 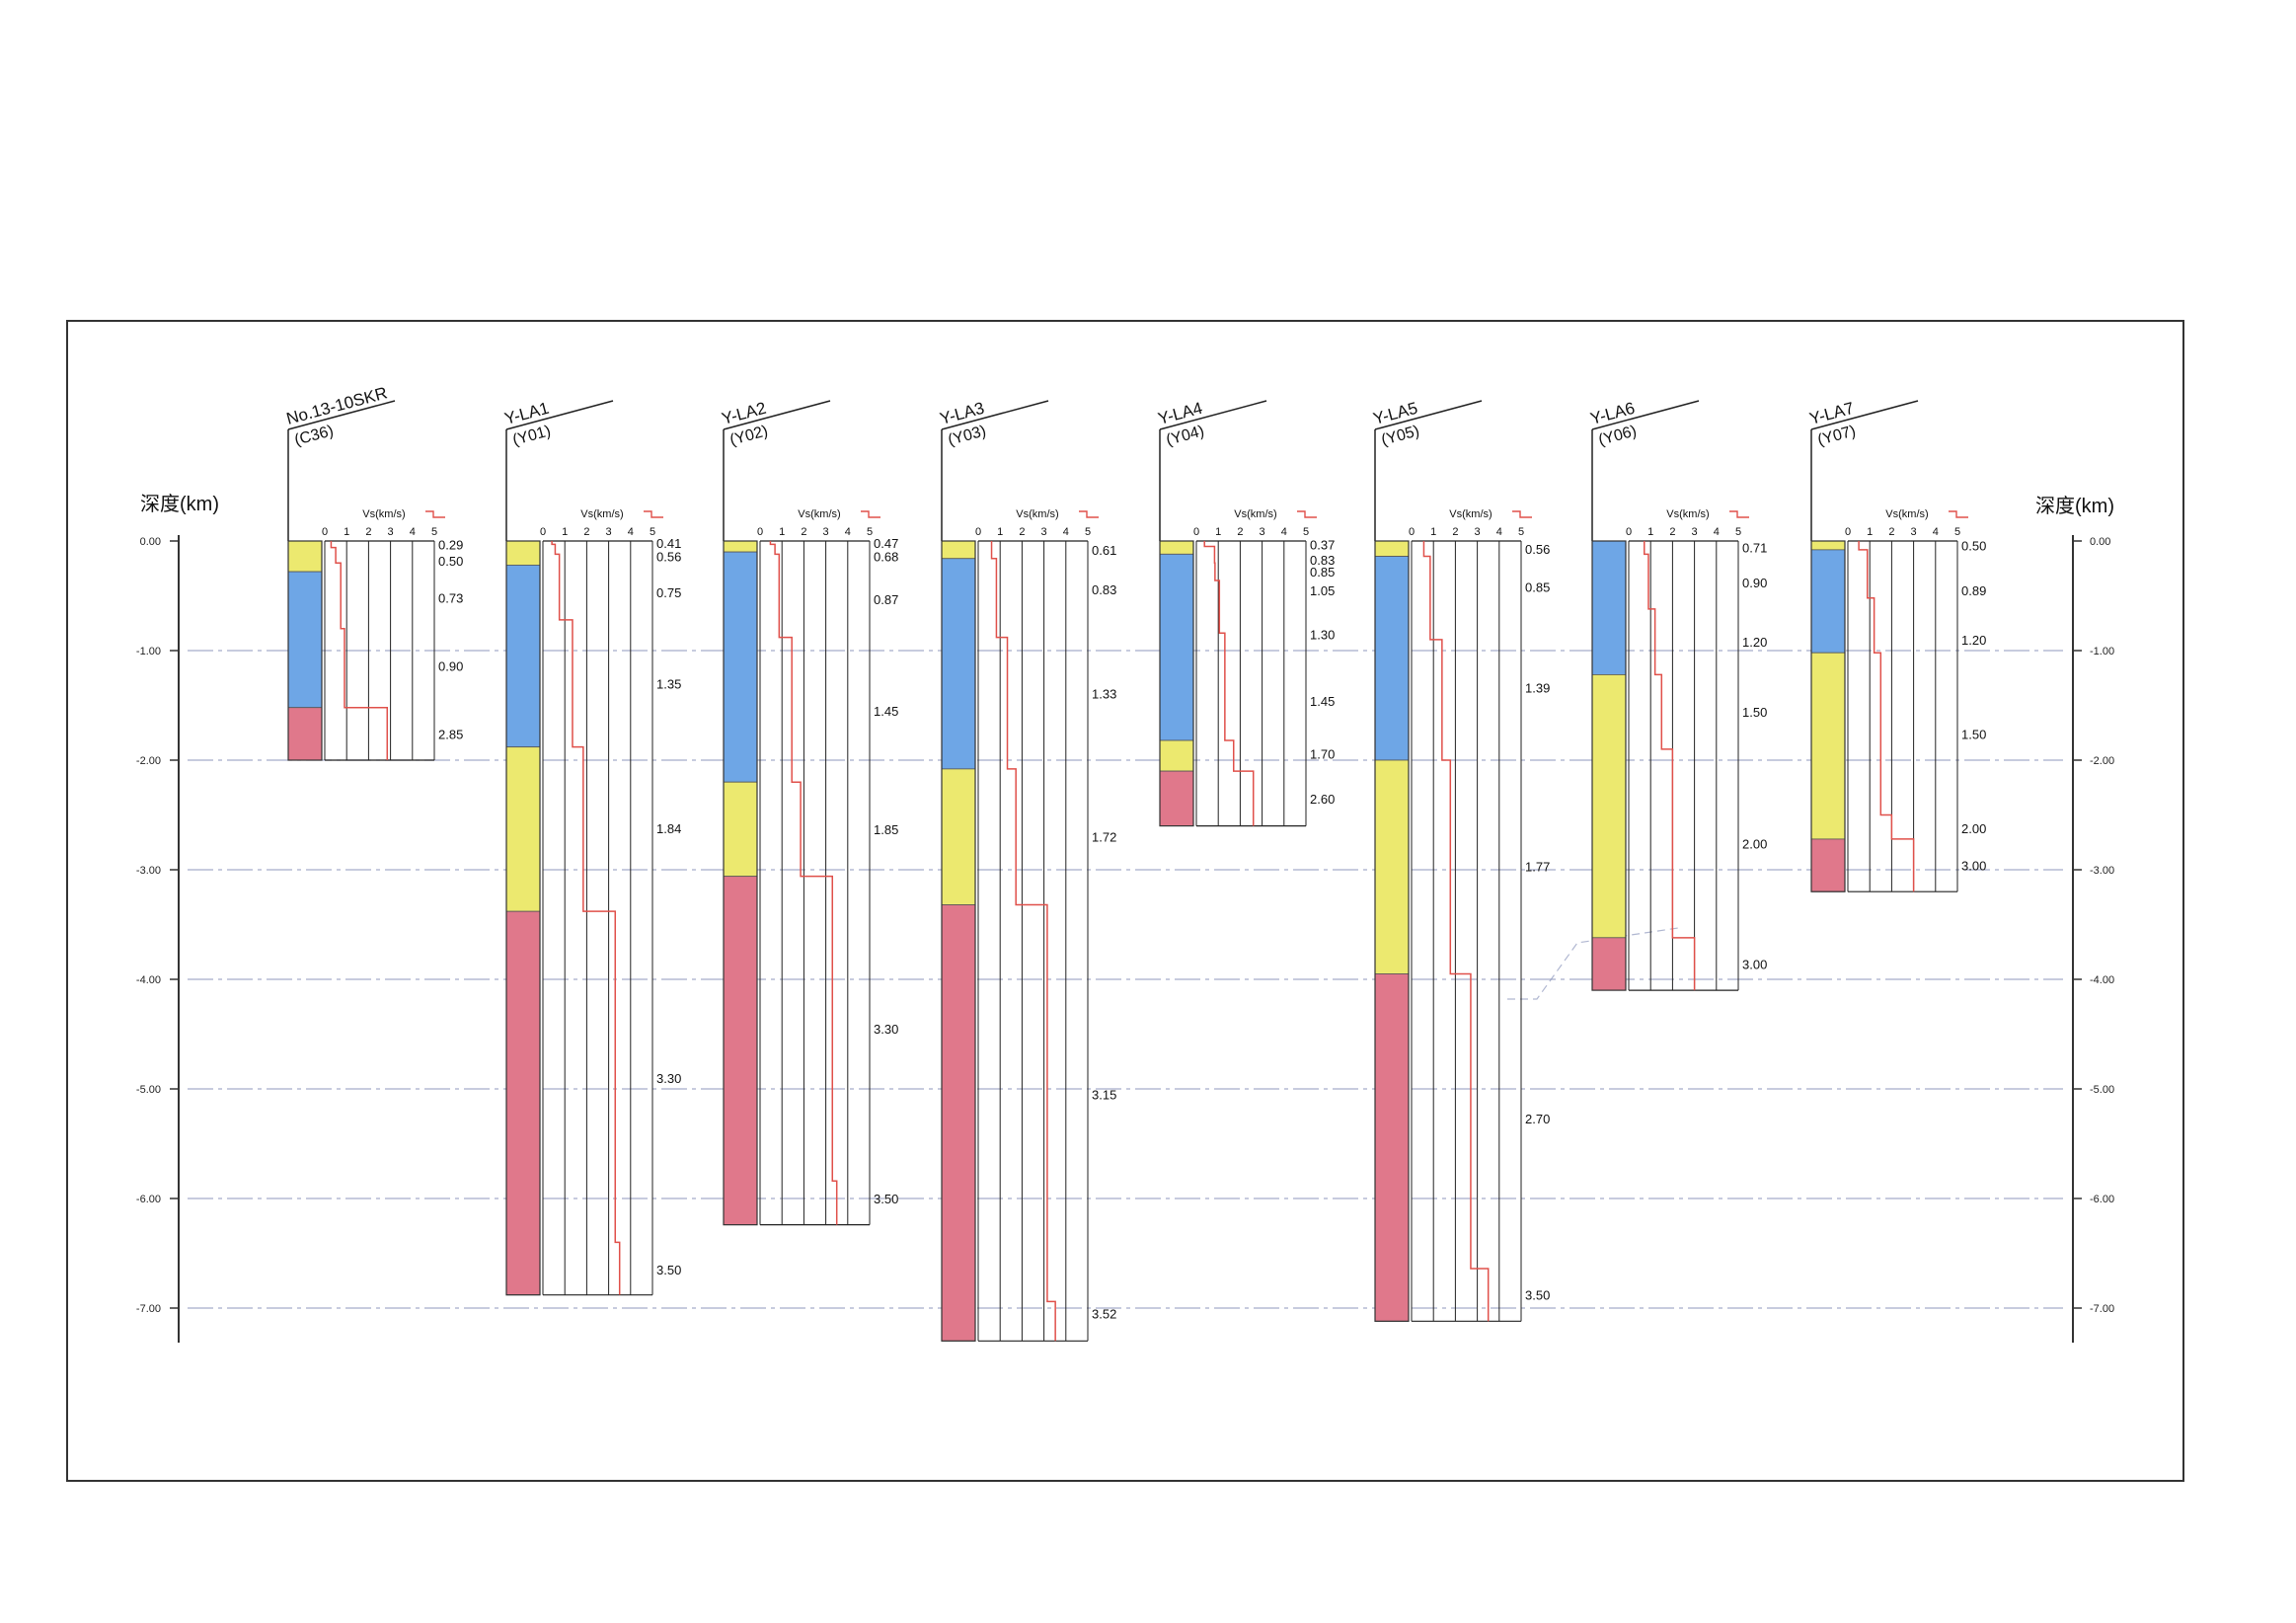 I want to click on left-axis-tick-label: -6.00, so click(x=148, y=1199).